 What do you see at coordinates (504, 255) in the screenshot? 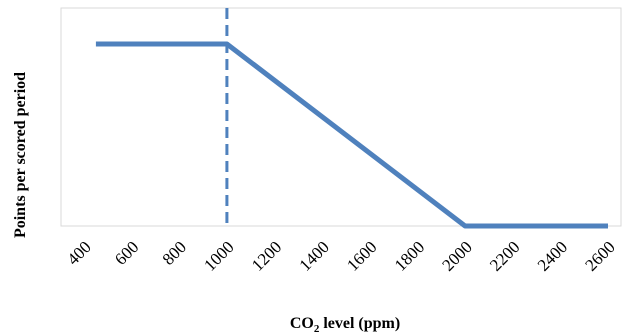
I see `x-tick-label-2200: 2200` at bounding box center [504, 255].